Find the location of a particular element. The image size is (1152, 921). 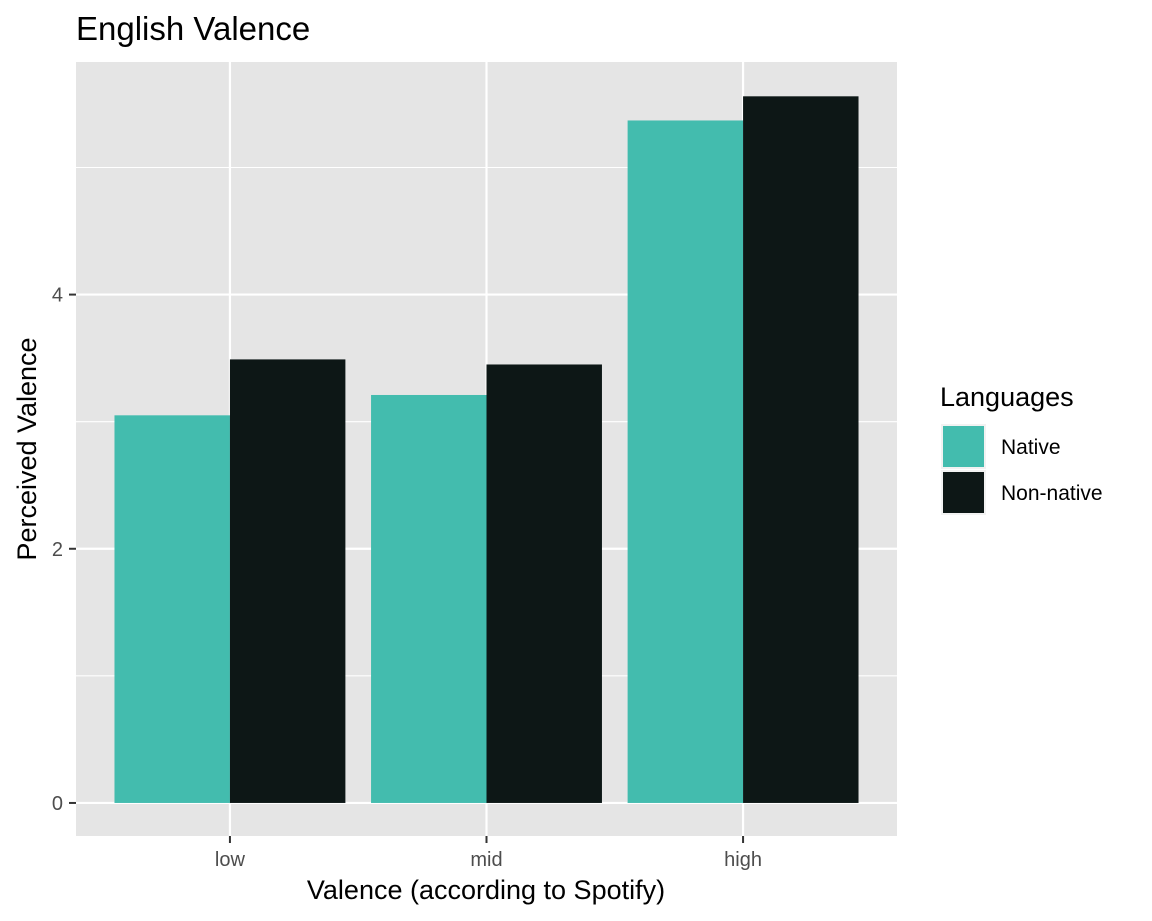

bar-mid-non-native is located at coordinates (544, 583).